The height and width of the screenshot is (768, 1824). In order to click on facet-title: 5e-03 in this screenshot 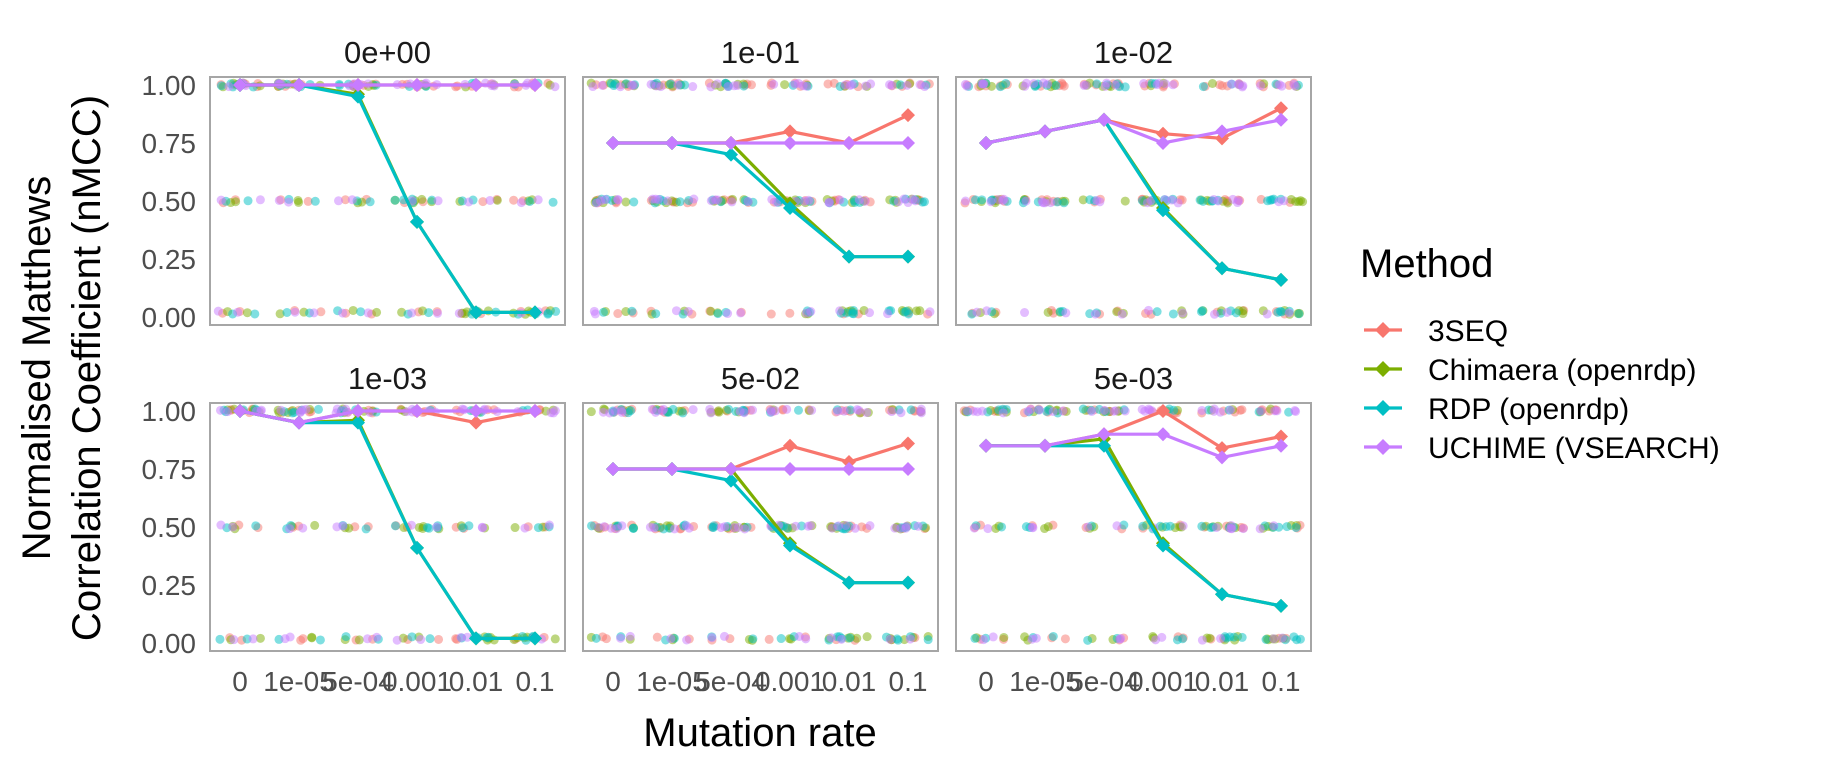, I will do `click(1133, 378)`.